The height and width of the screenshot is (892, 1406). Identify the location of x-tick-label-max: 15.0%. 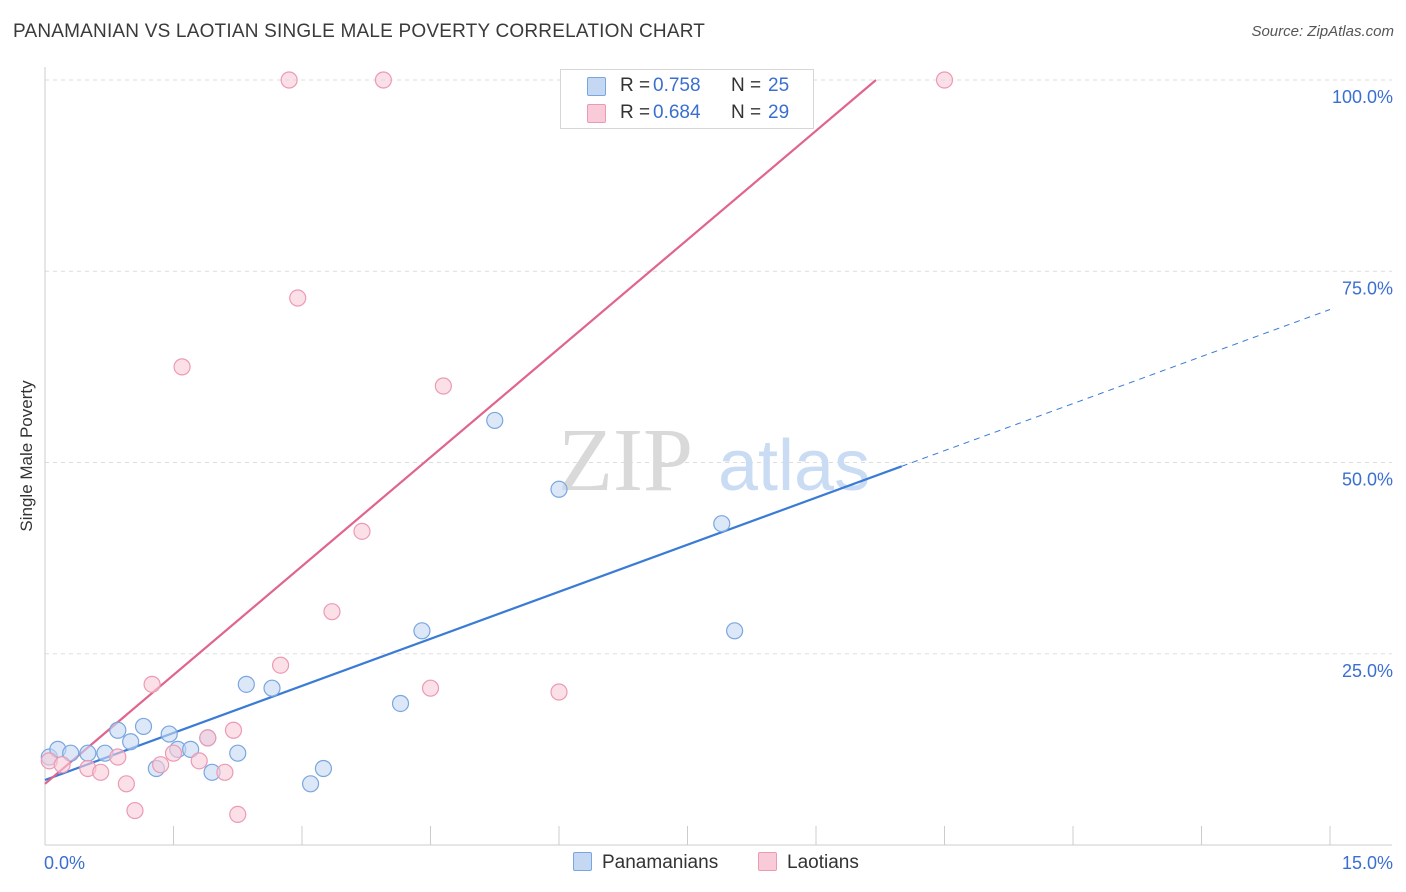
(1367, 863).